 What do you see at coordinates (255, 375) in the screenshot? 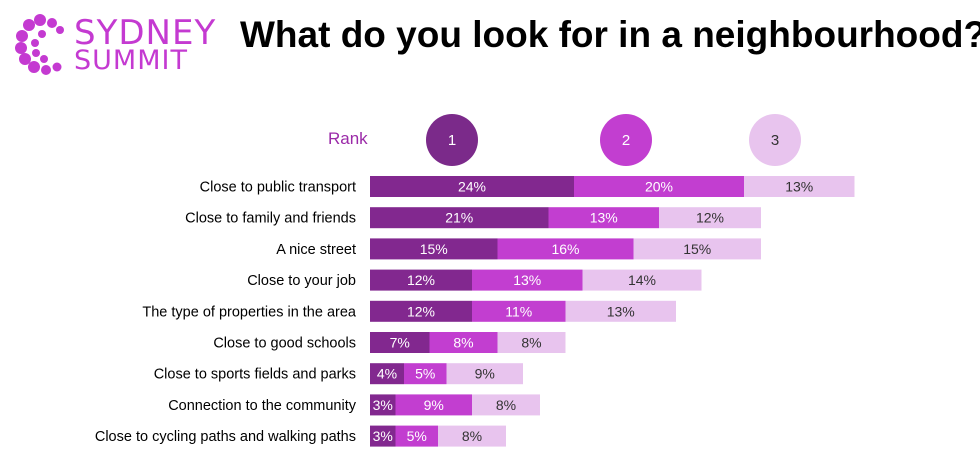
I see `category-label: Close to sports fields and parks` at bounding box center [255, 375].